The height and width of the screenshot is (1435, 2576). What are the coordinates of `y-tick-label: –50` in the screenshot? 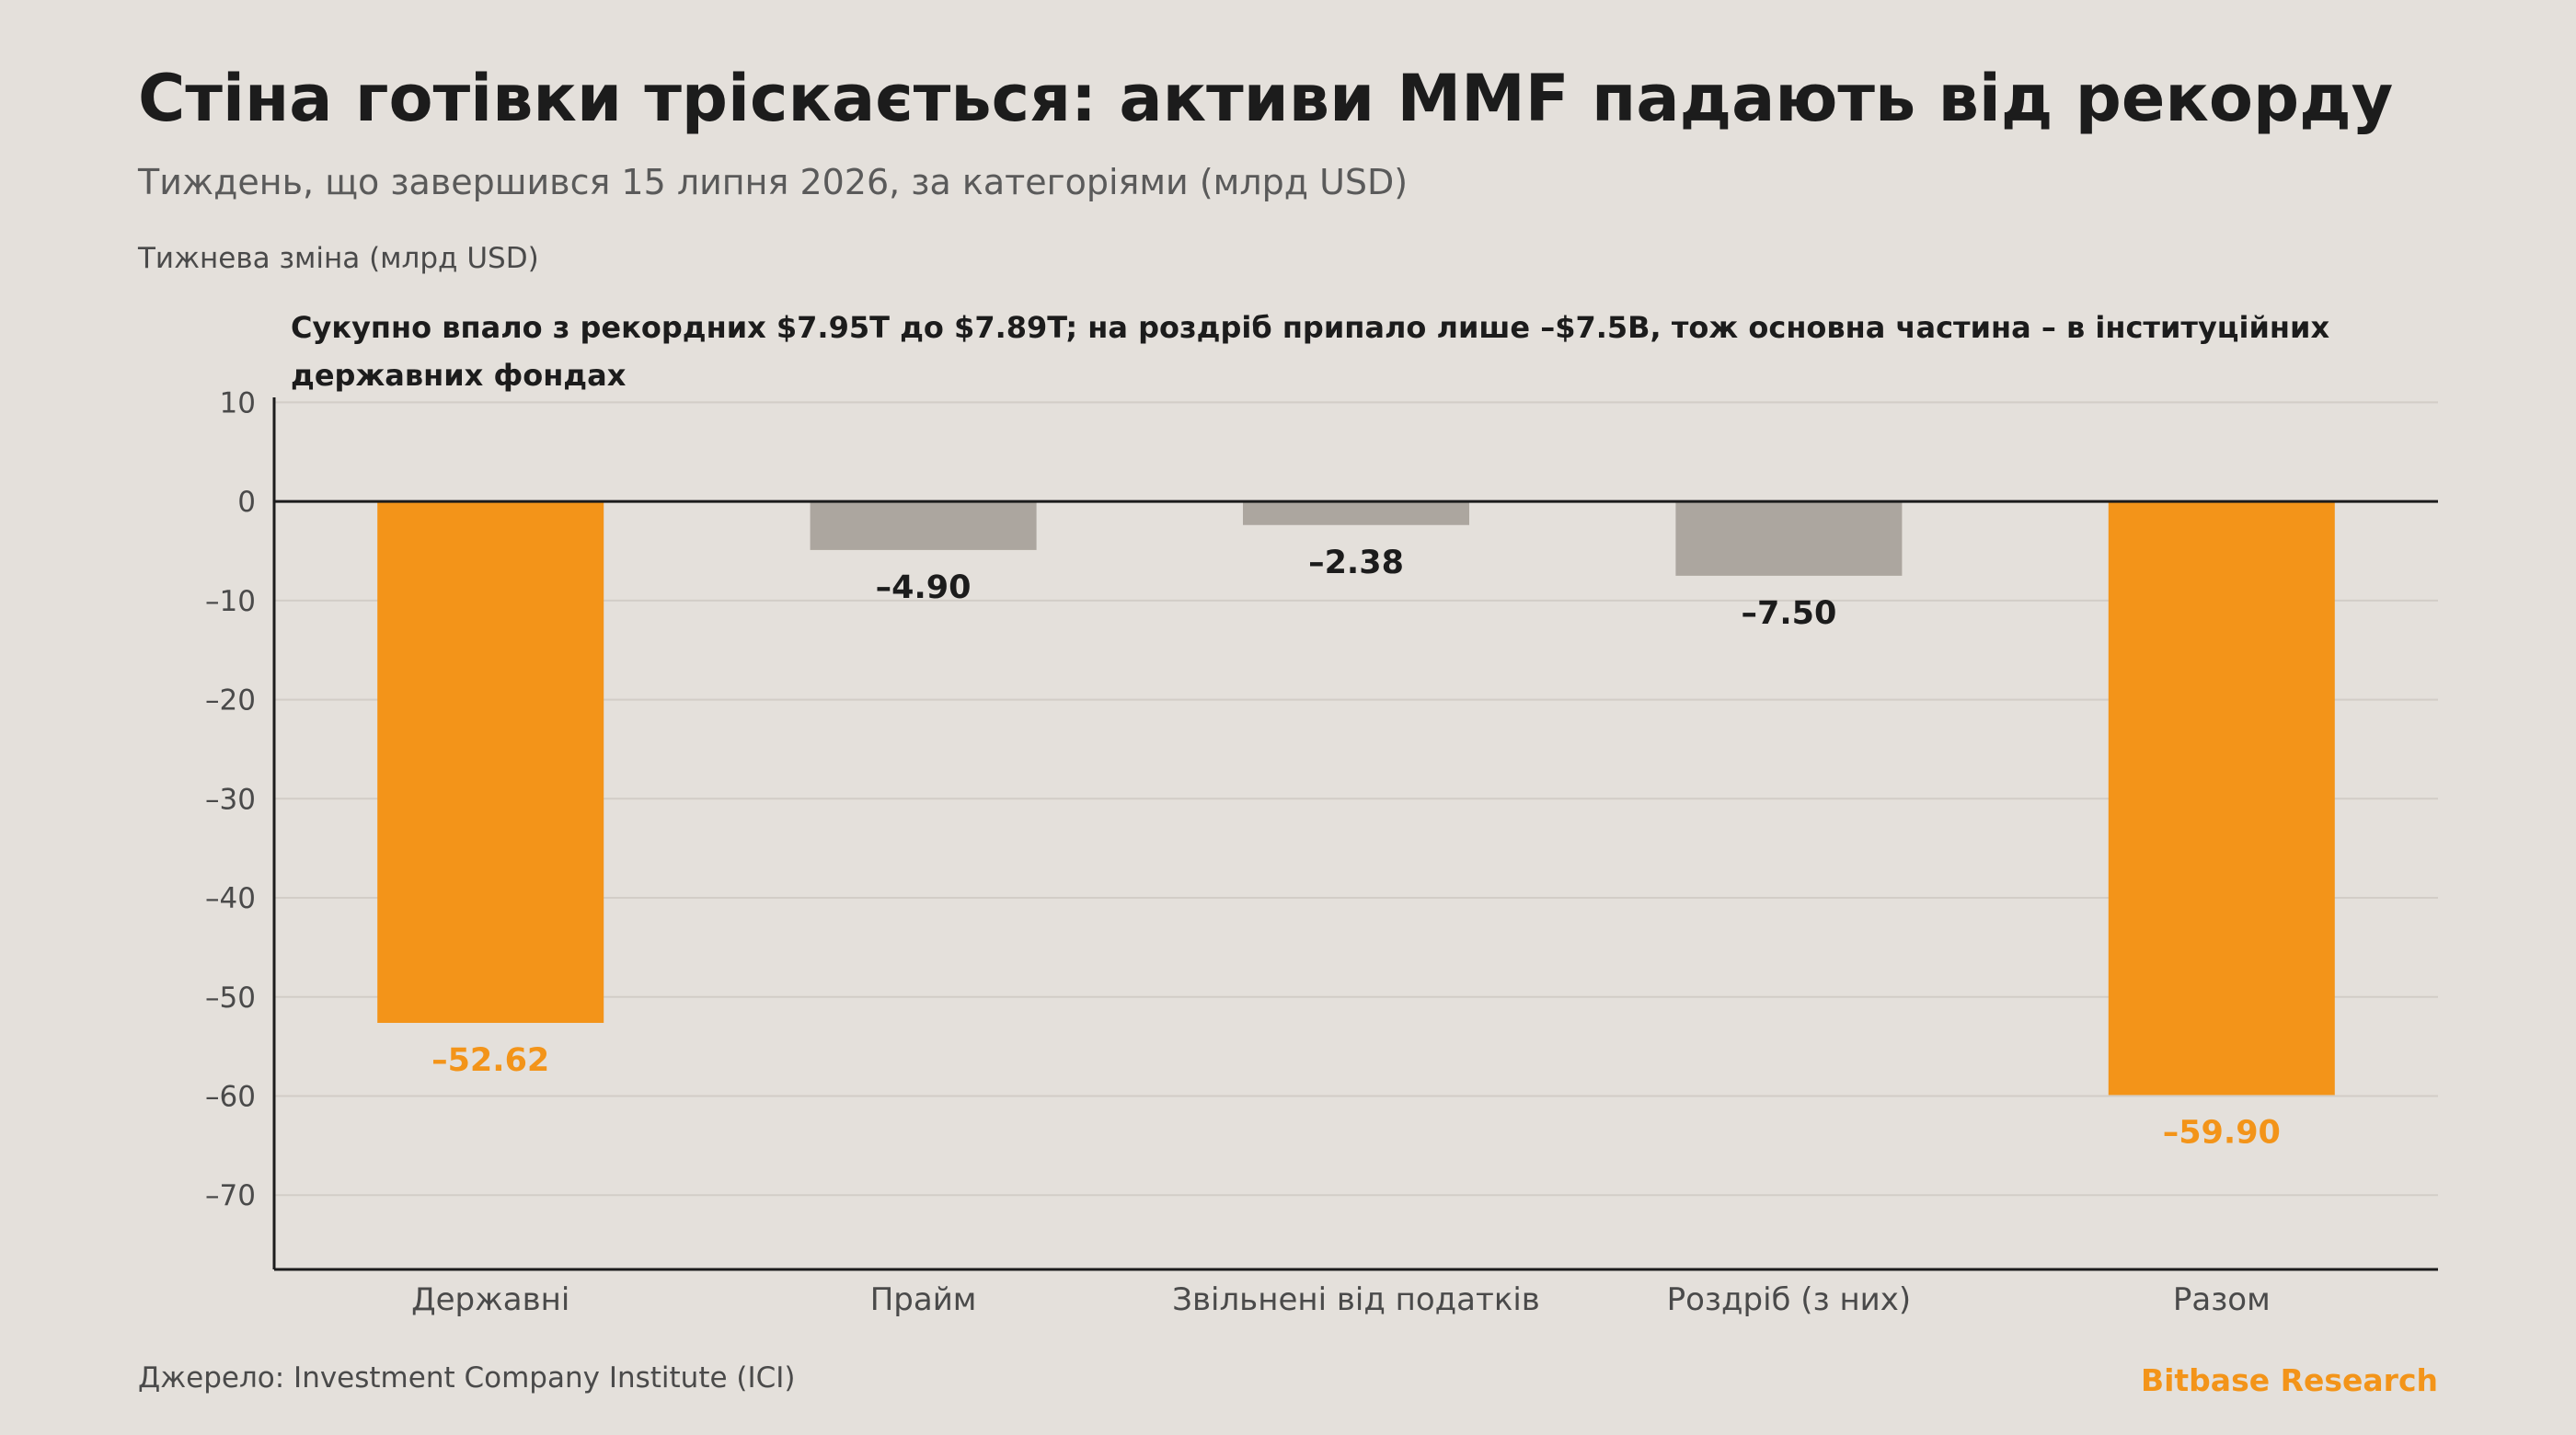 It's located at (230, 998).